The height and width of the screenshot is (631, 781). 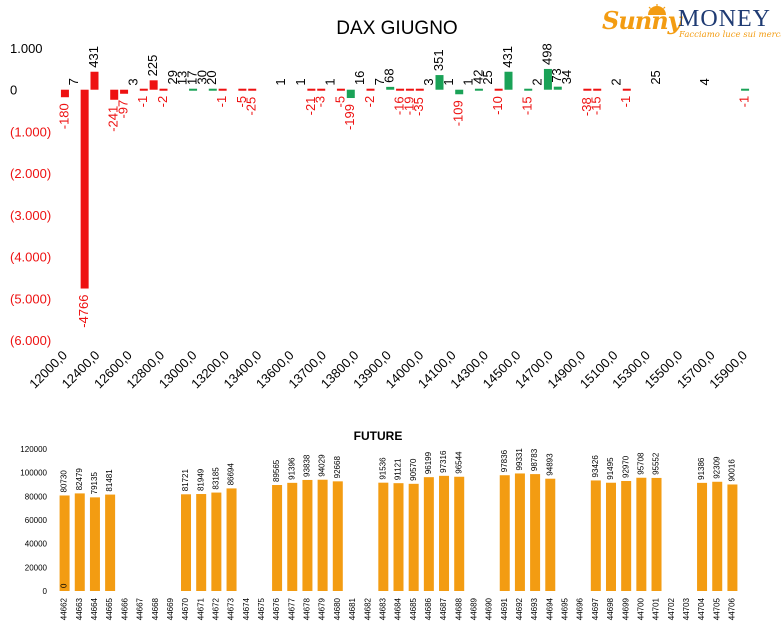 I want to click on dax-chart-title: DAX GIUGNO, so click(x=396, y=28).